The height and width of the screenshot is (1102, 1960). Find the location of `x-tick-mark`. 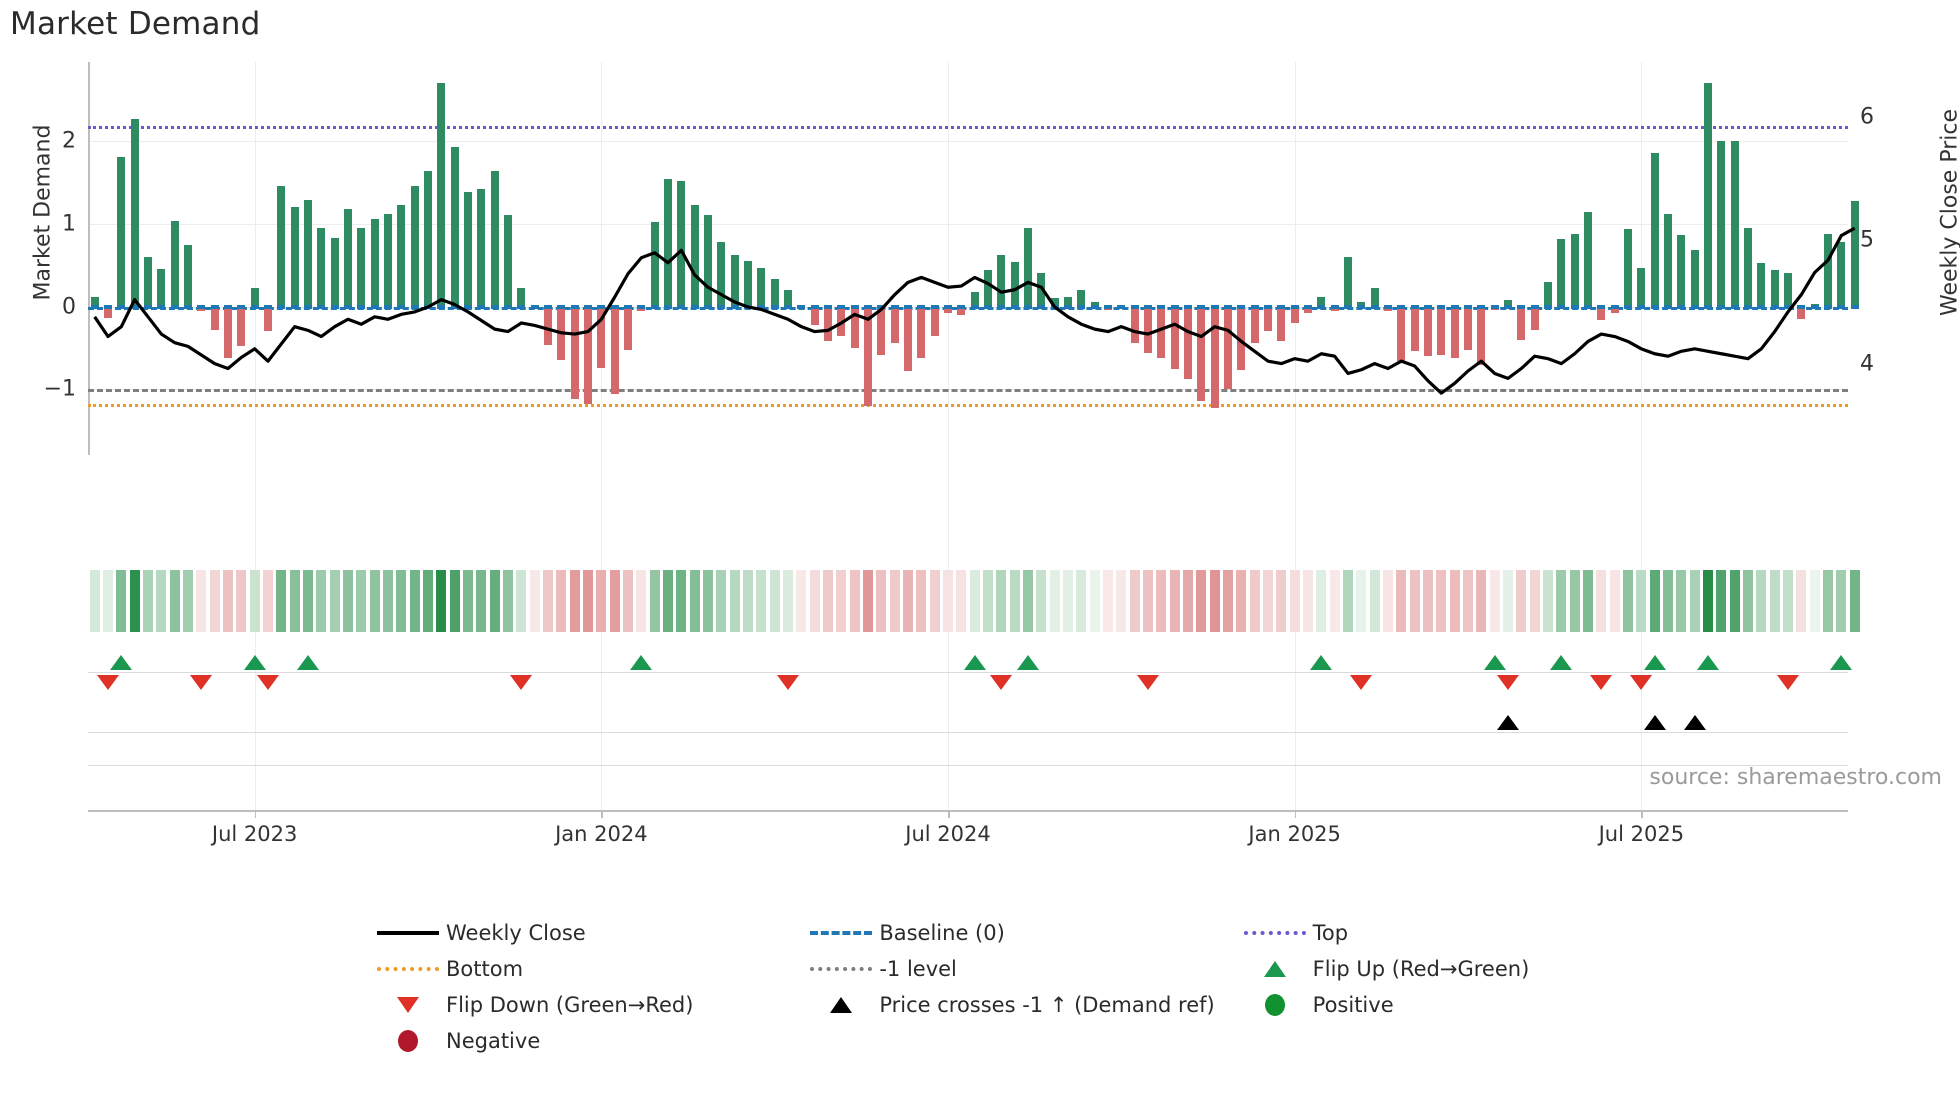

x-tick-mark is located at coordinates (1295, 814).